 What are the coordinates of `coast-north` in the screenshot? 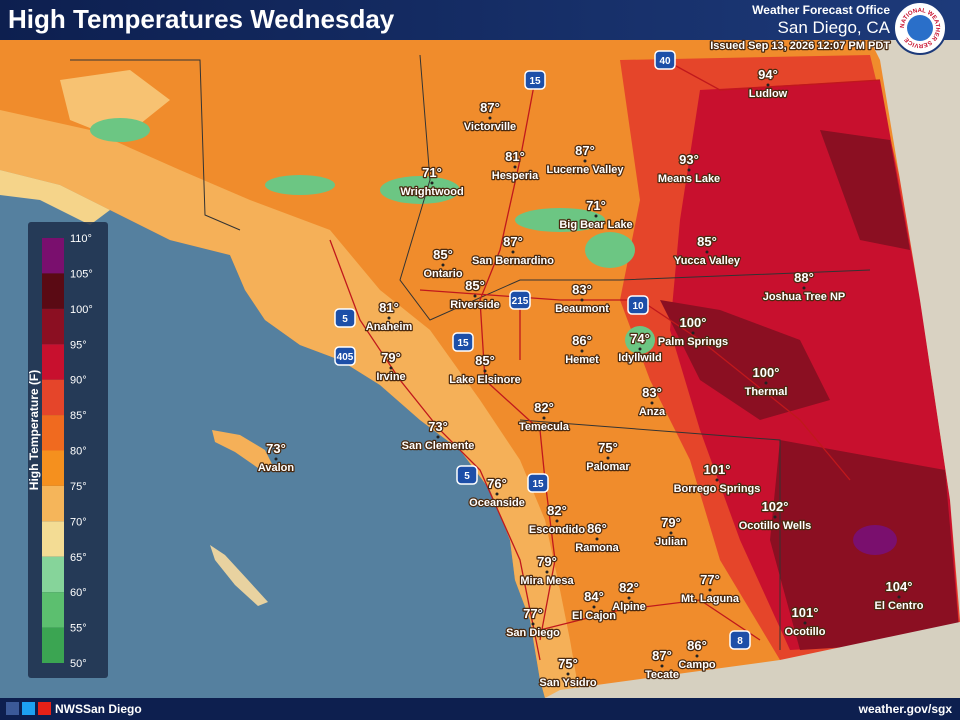 It's located at (55, 197).